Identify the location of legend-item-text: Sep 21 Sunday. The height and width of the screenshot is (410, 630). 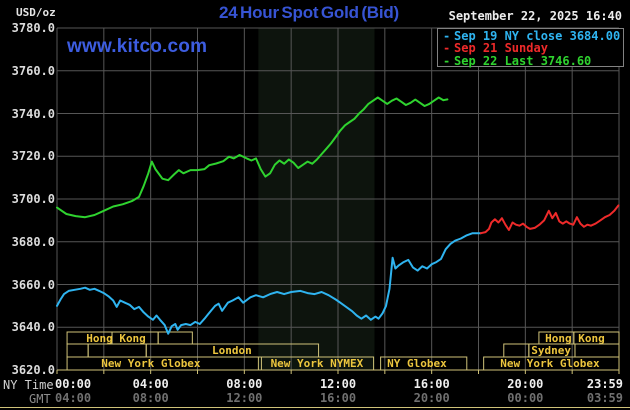
(501, 48).